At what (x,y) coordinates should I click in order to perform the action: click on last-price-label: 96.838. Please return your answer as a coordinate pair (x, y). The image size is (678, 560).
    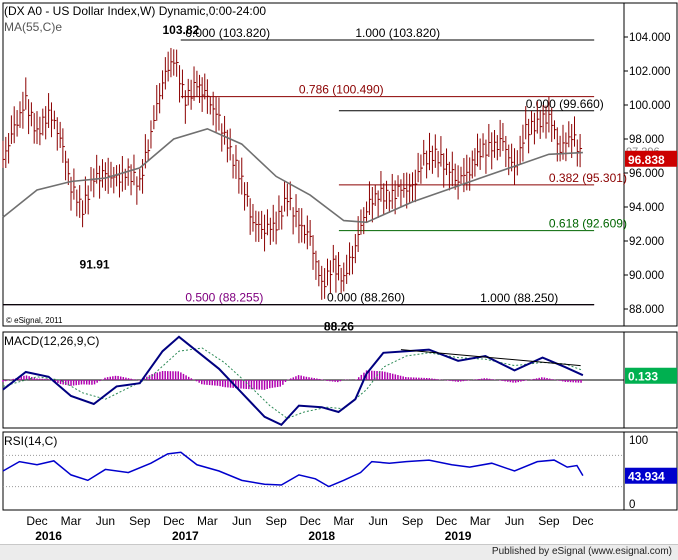
    Looking at the image, I should click on (646, 160).